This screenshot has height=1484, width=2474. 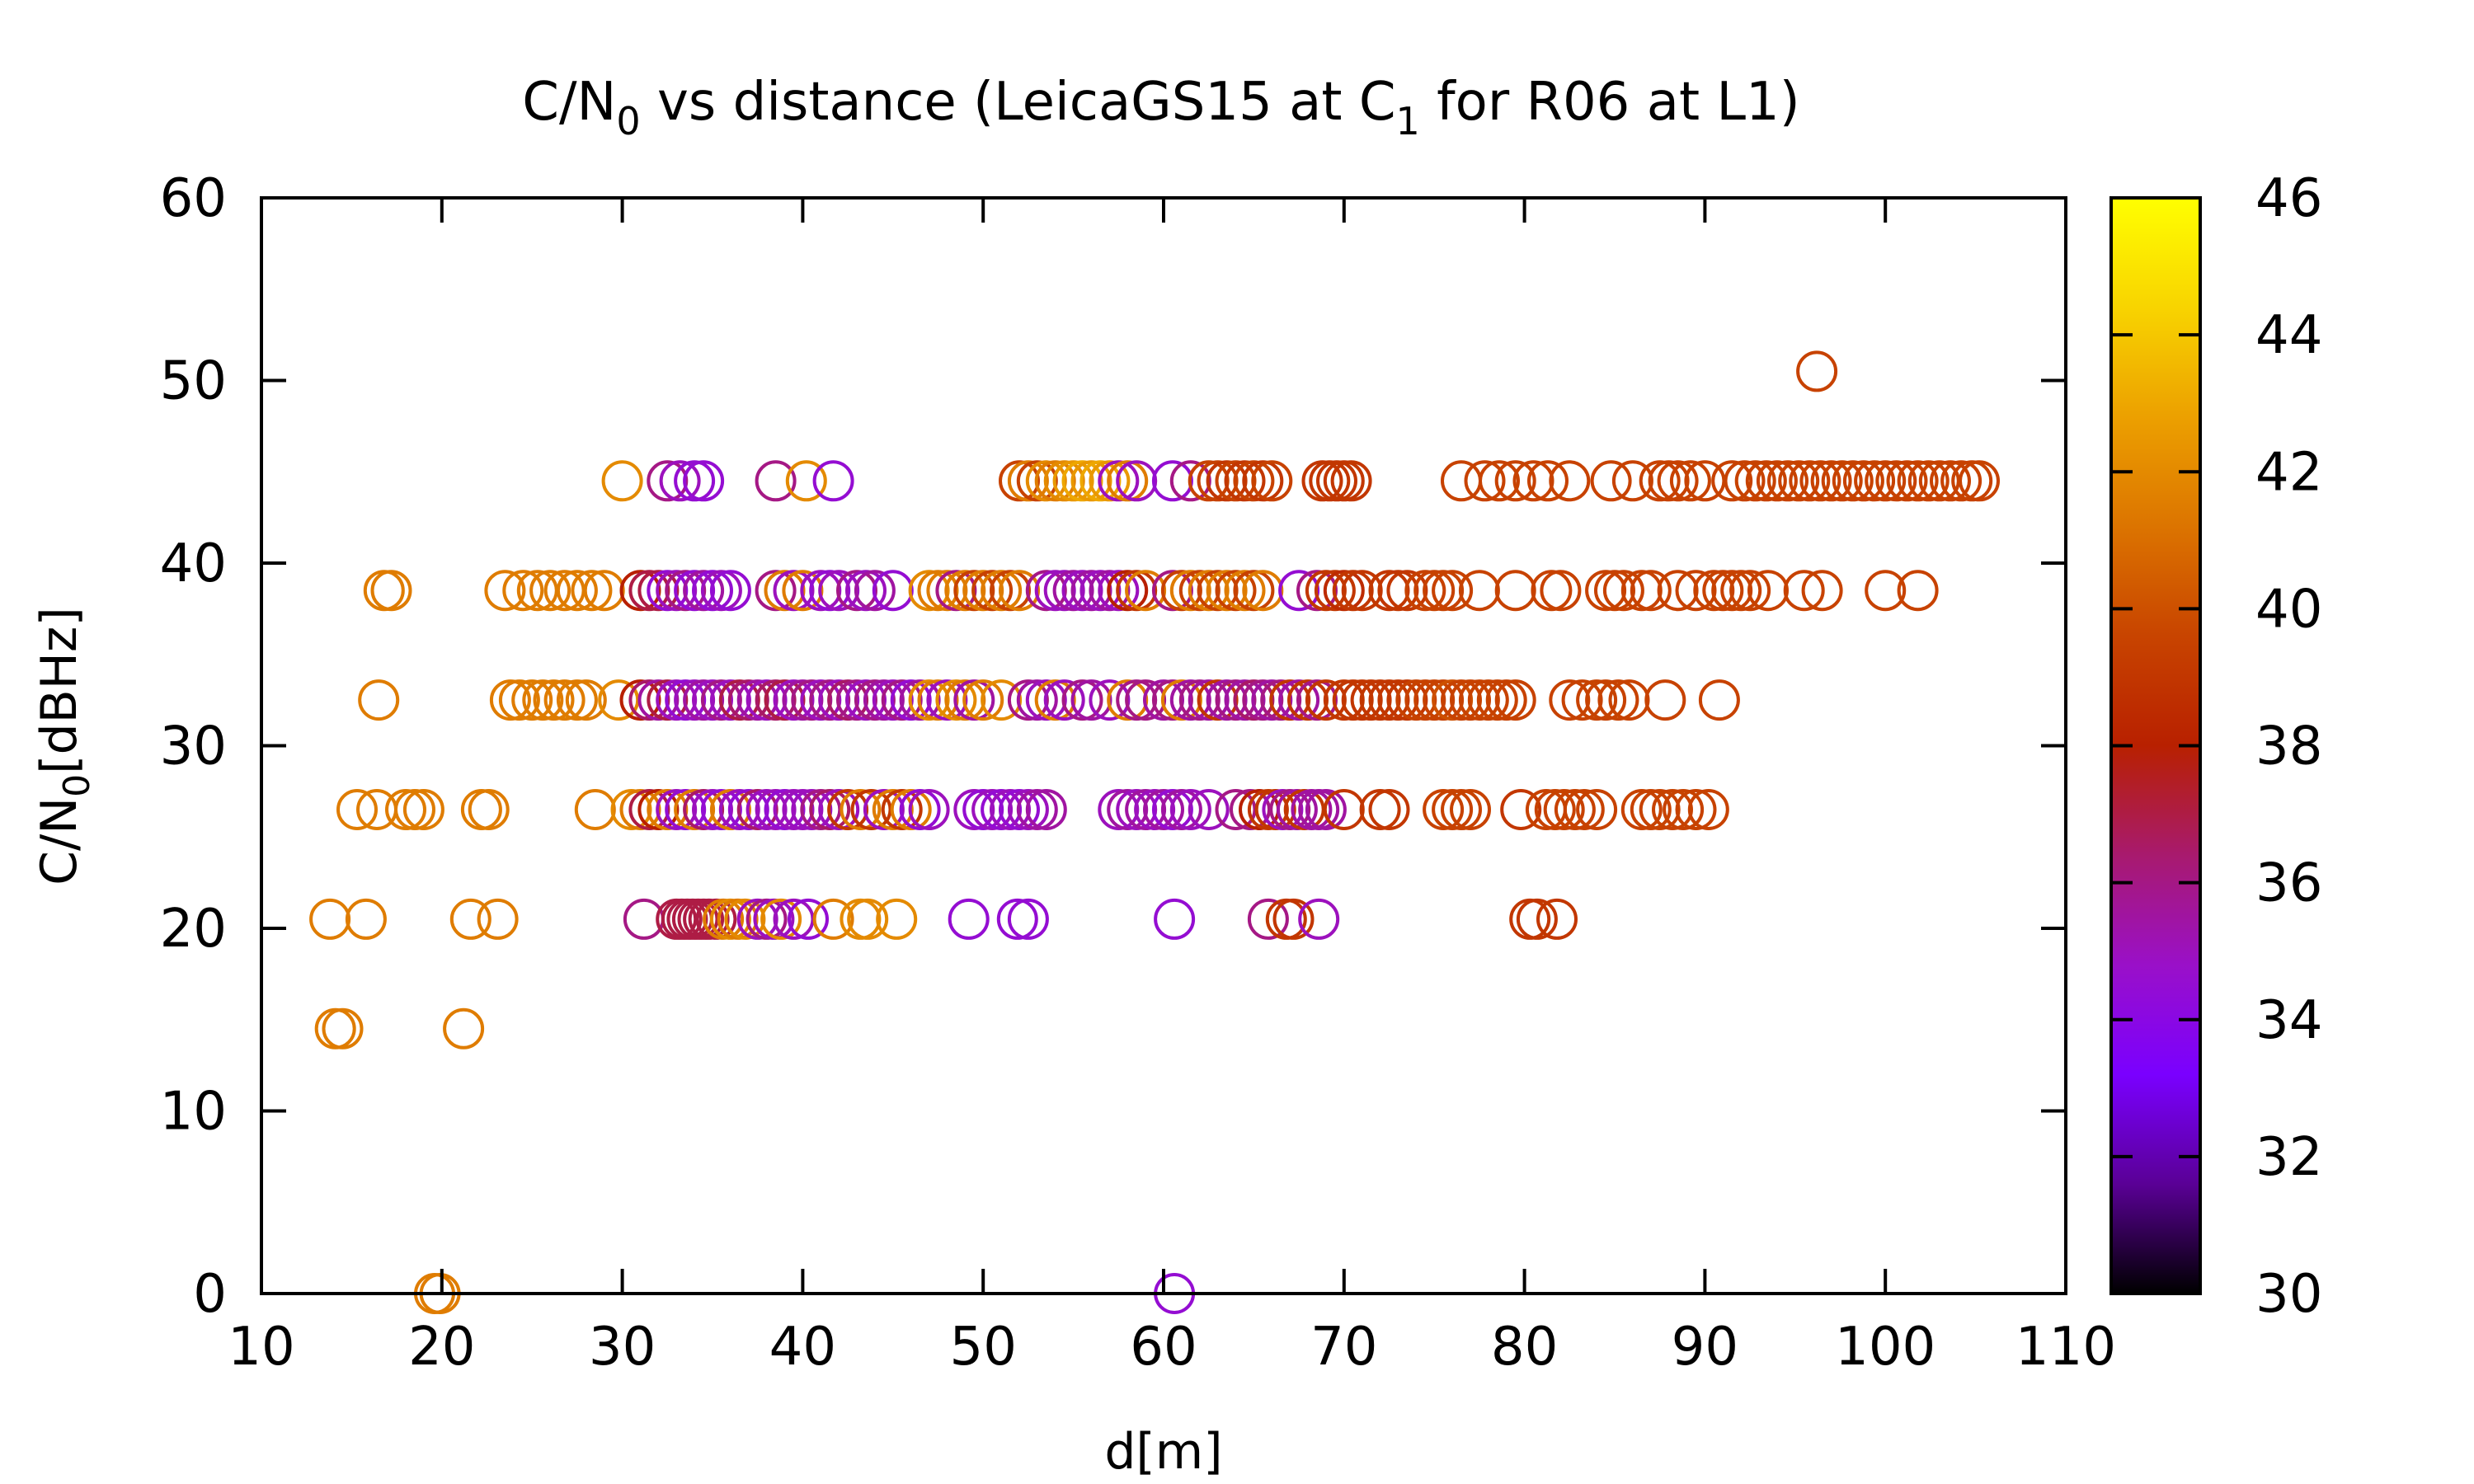 I want to click on x-tick-label: 70, so click(x=1343, y=1347).